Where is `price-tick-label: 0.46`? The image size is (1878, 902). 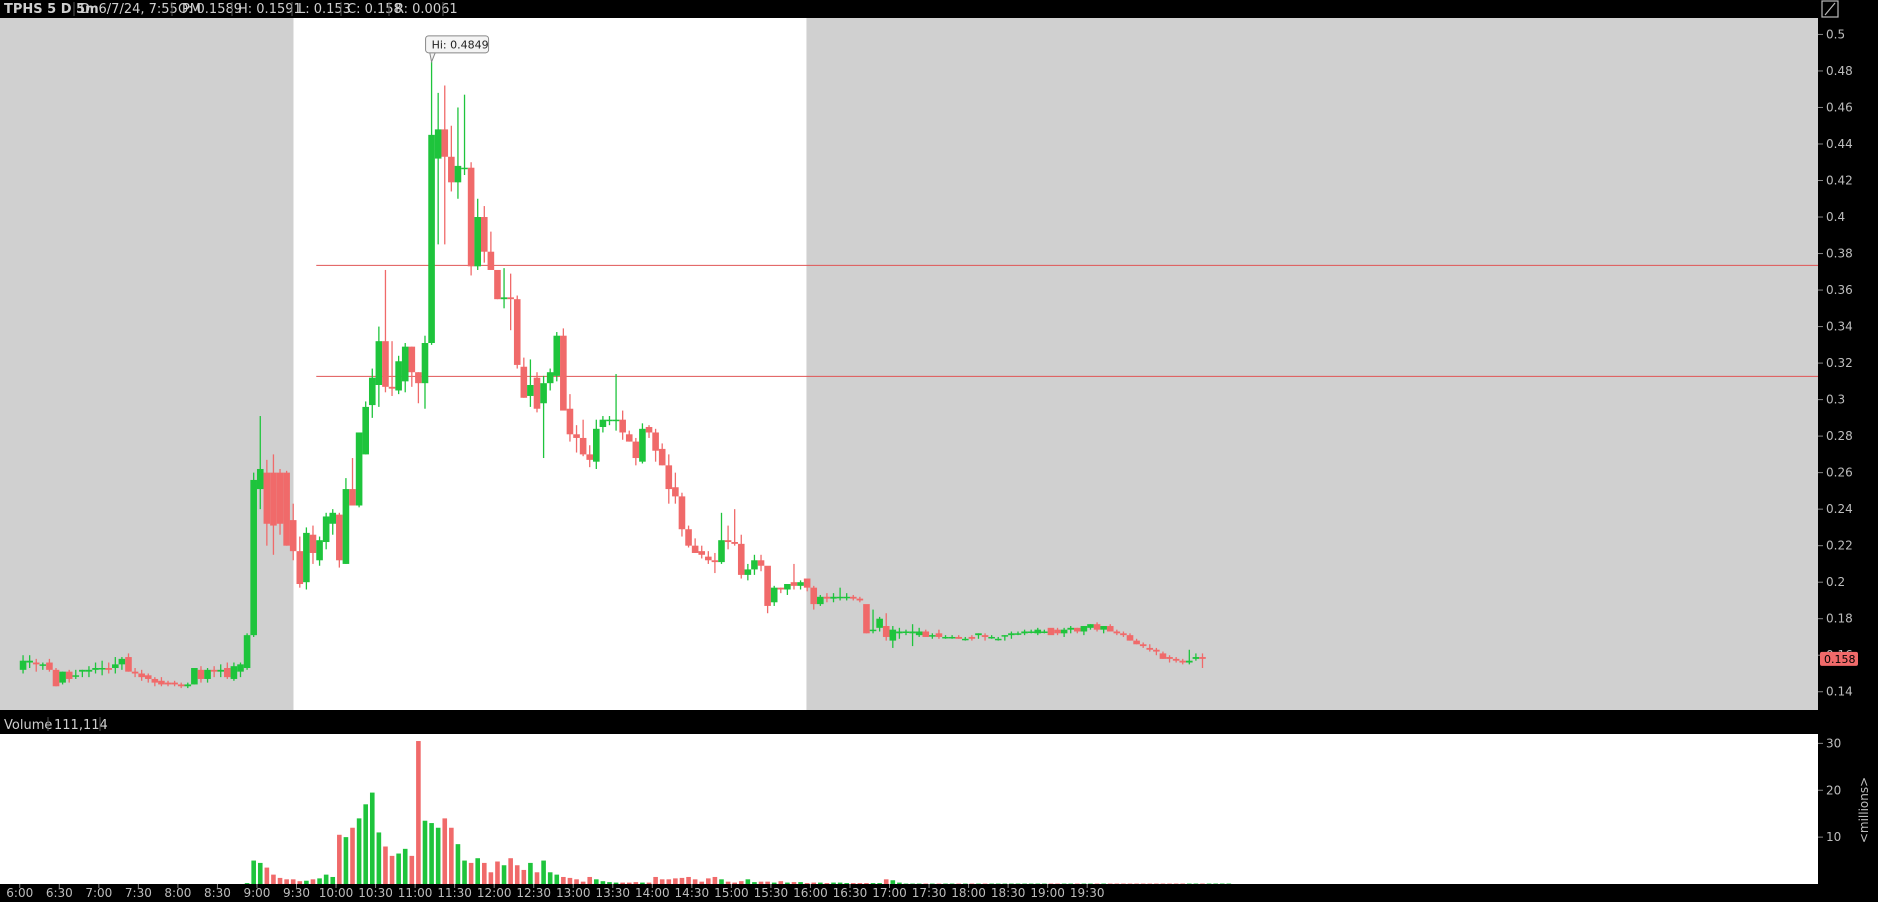
price-tick-label: 0.46 is located at coordinates (1839, 107).